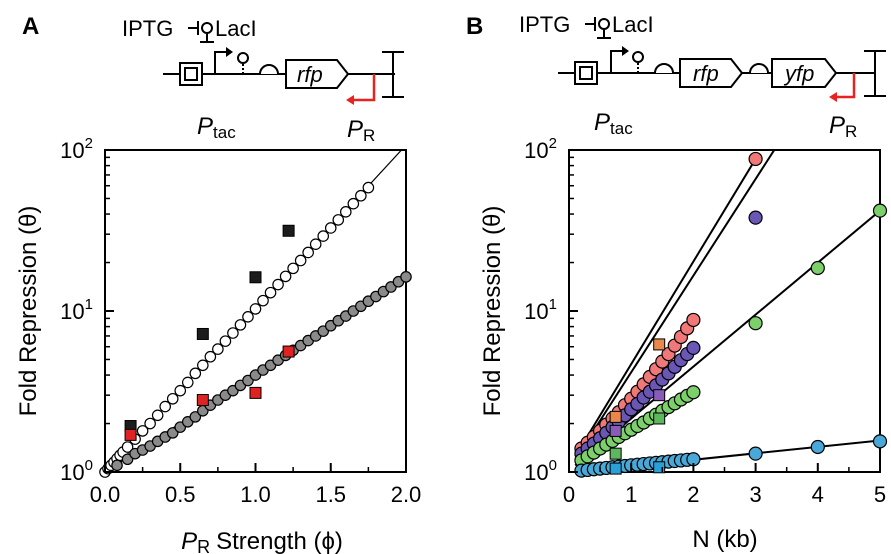 This screenshot has width=891, height=554. What do you see at coordinates (147, 28) in the screenshot?
I see `construct-a-inducer: IPTG` at bounding box center [147, 28].